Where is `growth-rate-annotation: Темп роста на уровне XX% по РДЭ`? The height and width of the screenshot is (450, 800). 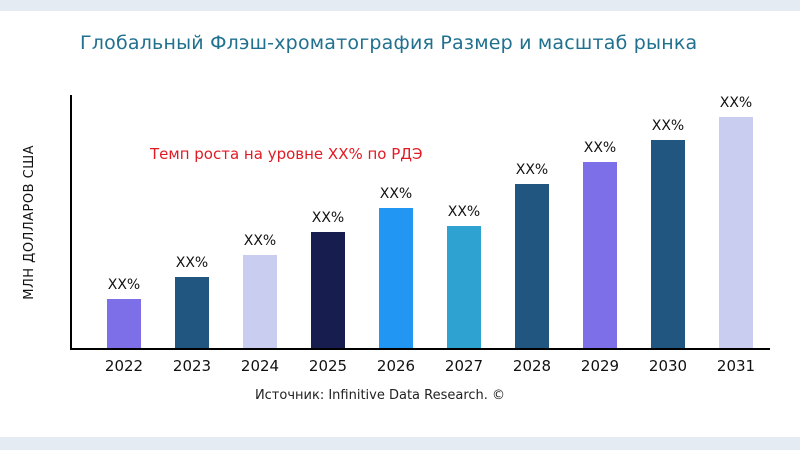
growth-rate-annotation: Темп роста на уровне XX% по РДЭ is located at coordinates (286, 154).